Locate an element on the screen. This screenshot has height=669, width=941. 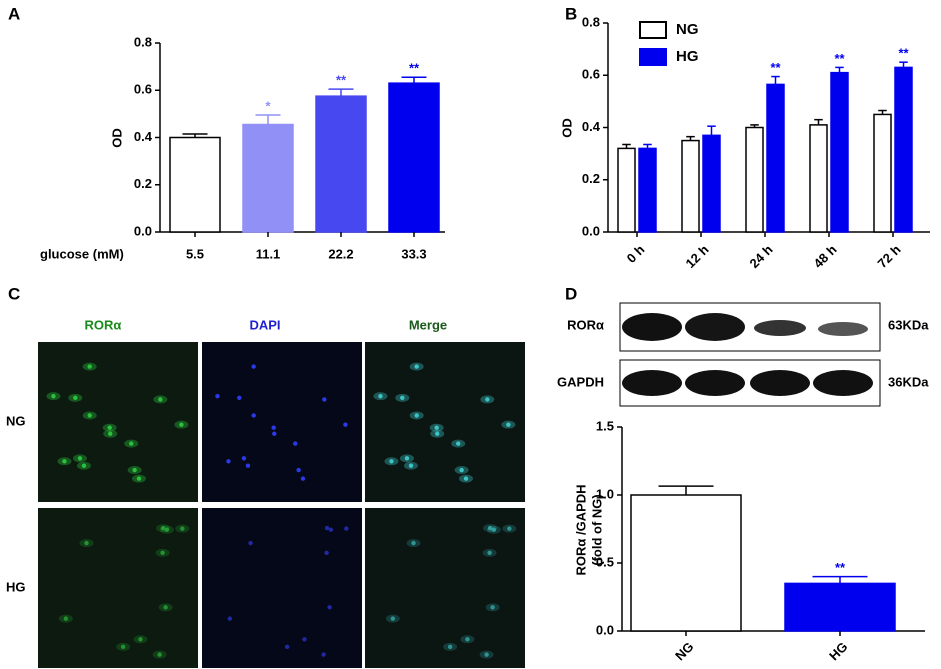
y-tick-label: 0.5 is located at coordinates (605, 561).